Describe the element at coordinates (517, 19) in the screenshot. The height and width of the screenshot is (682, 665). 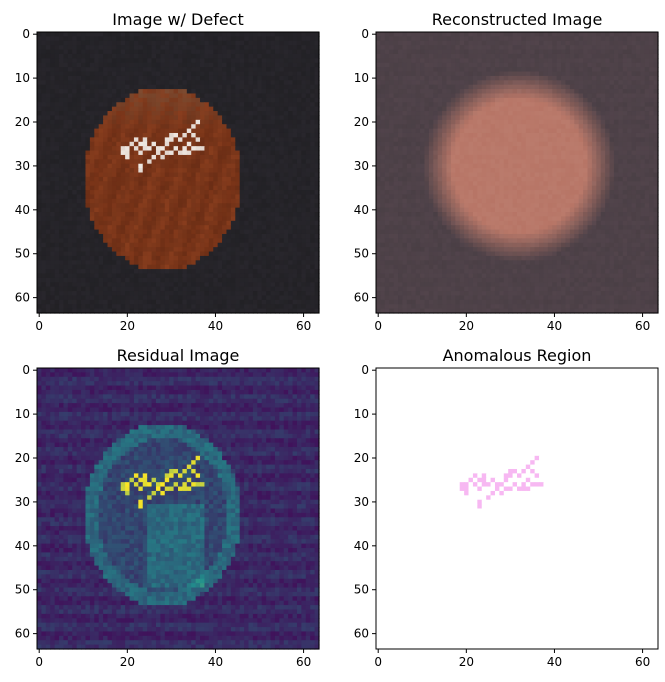
I see `panel-title: Reconstructed Image` at that location.